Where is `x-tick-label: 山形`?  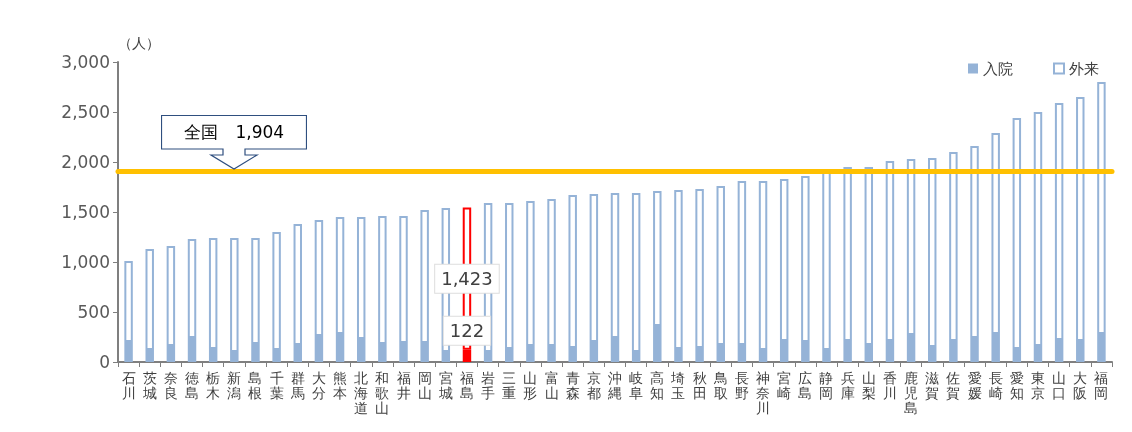 x-tick-label: 山形 is located at coordinates (530, 385).